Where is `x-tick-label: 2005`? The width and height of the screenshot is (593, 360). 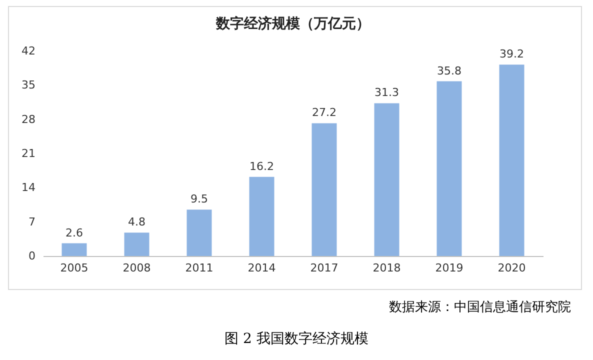
x-tick-label: 2005 is located at coordinates (74, 268).